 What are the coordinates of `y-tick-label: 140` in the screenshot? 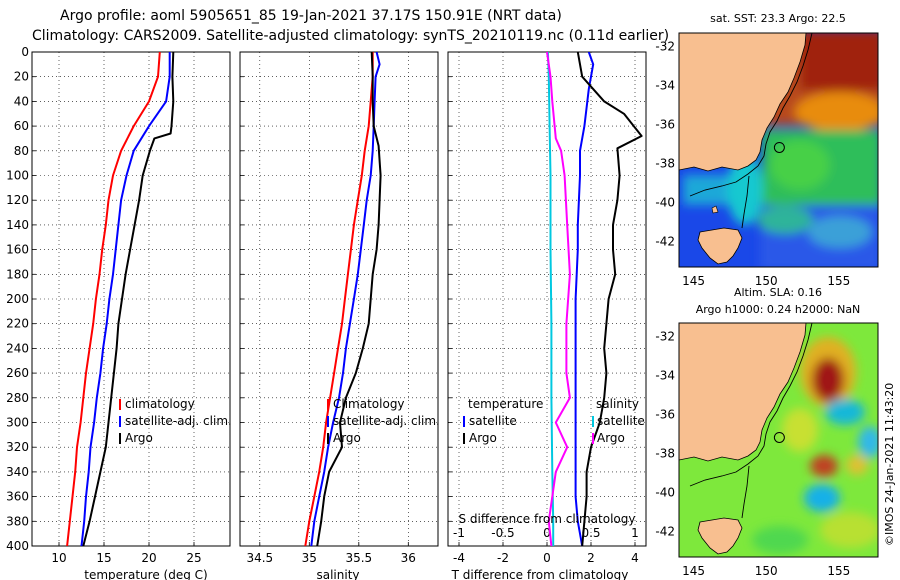 It's located at (17, 225).